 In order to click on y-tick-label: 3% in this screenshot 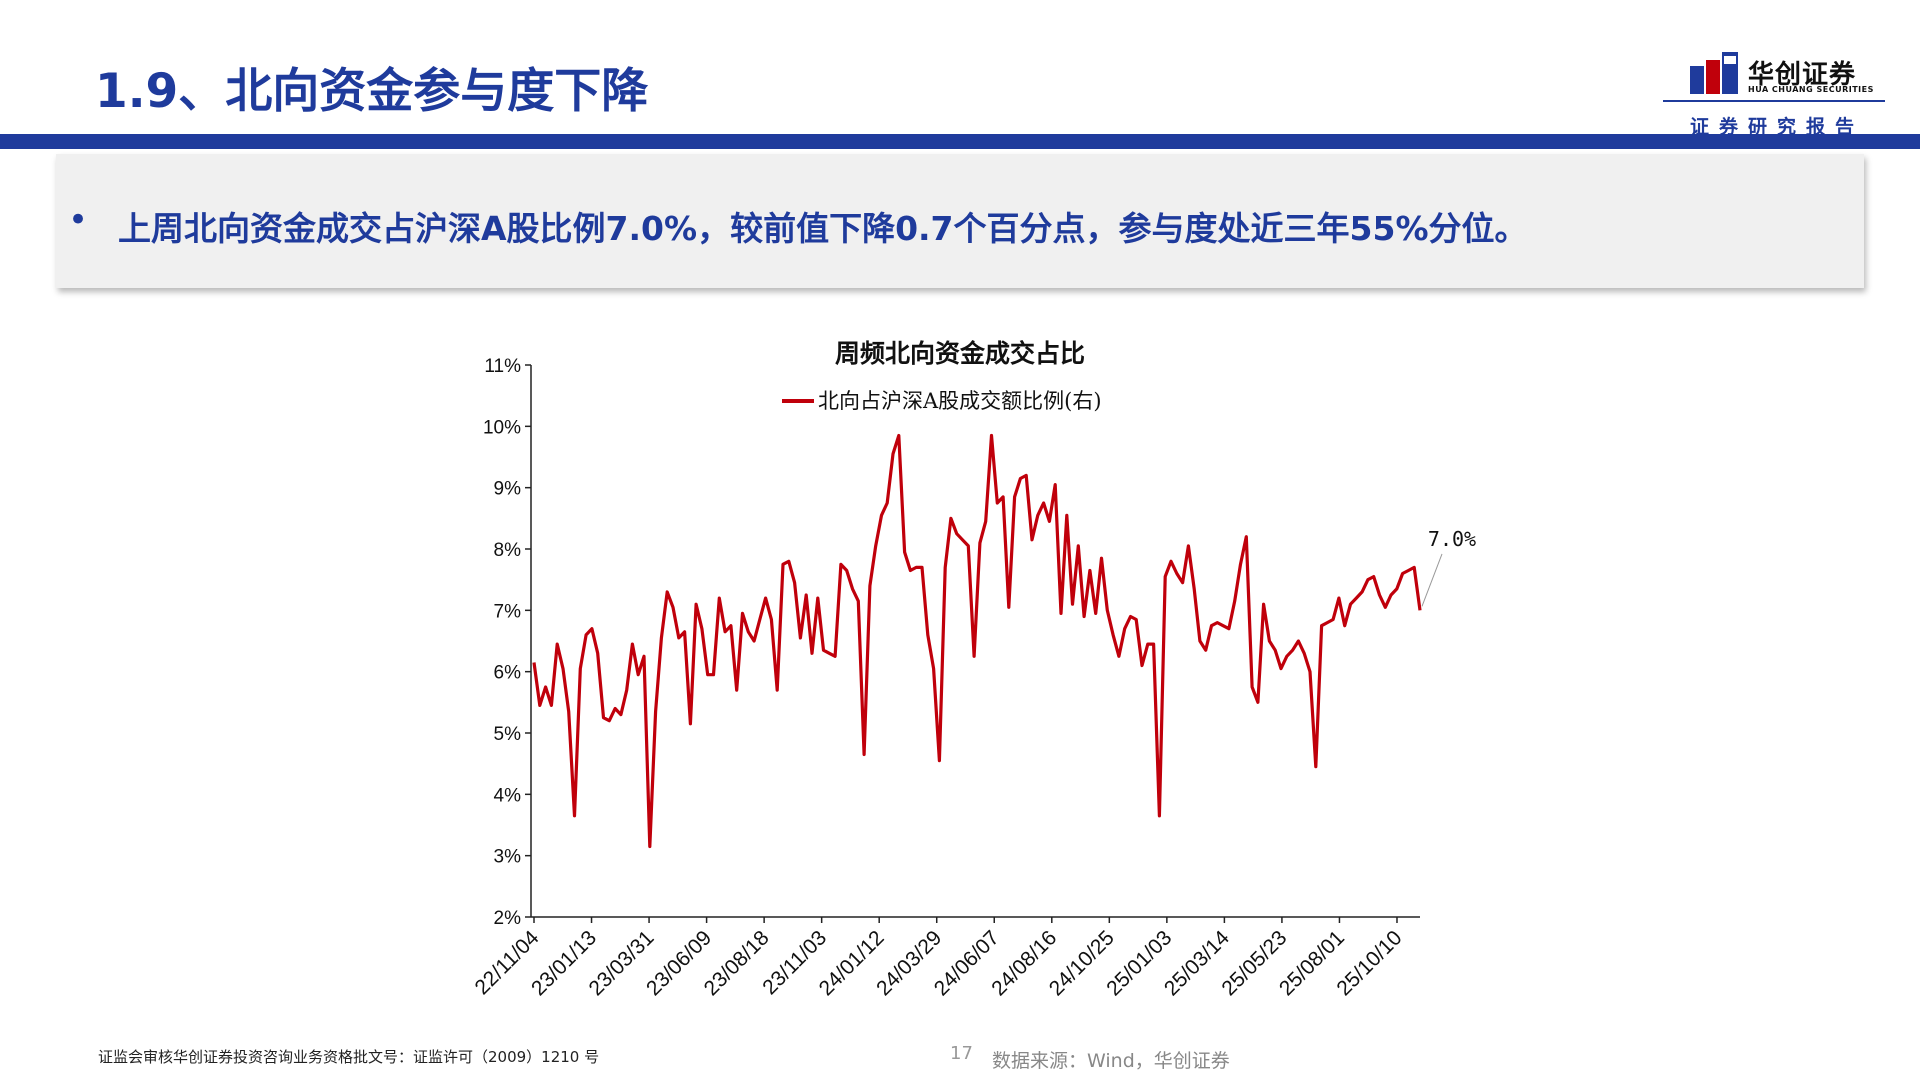, I will do `click(508, 857)`.